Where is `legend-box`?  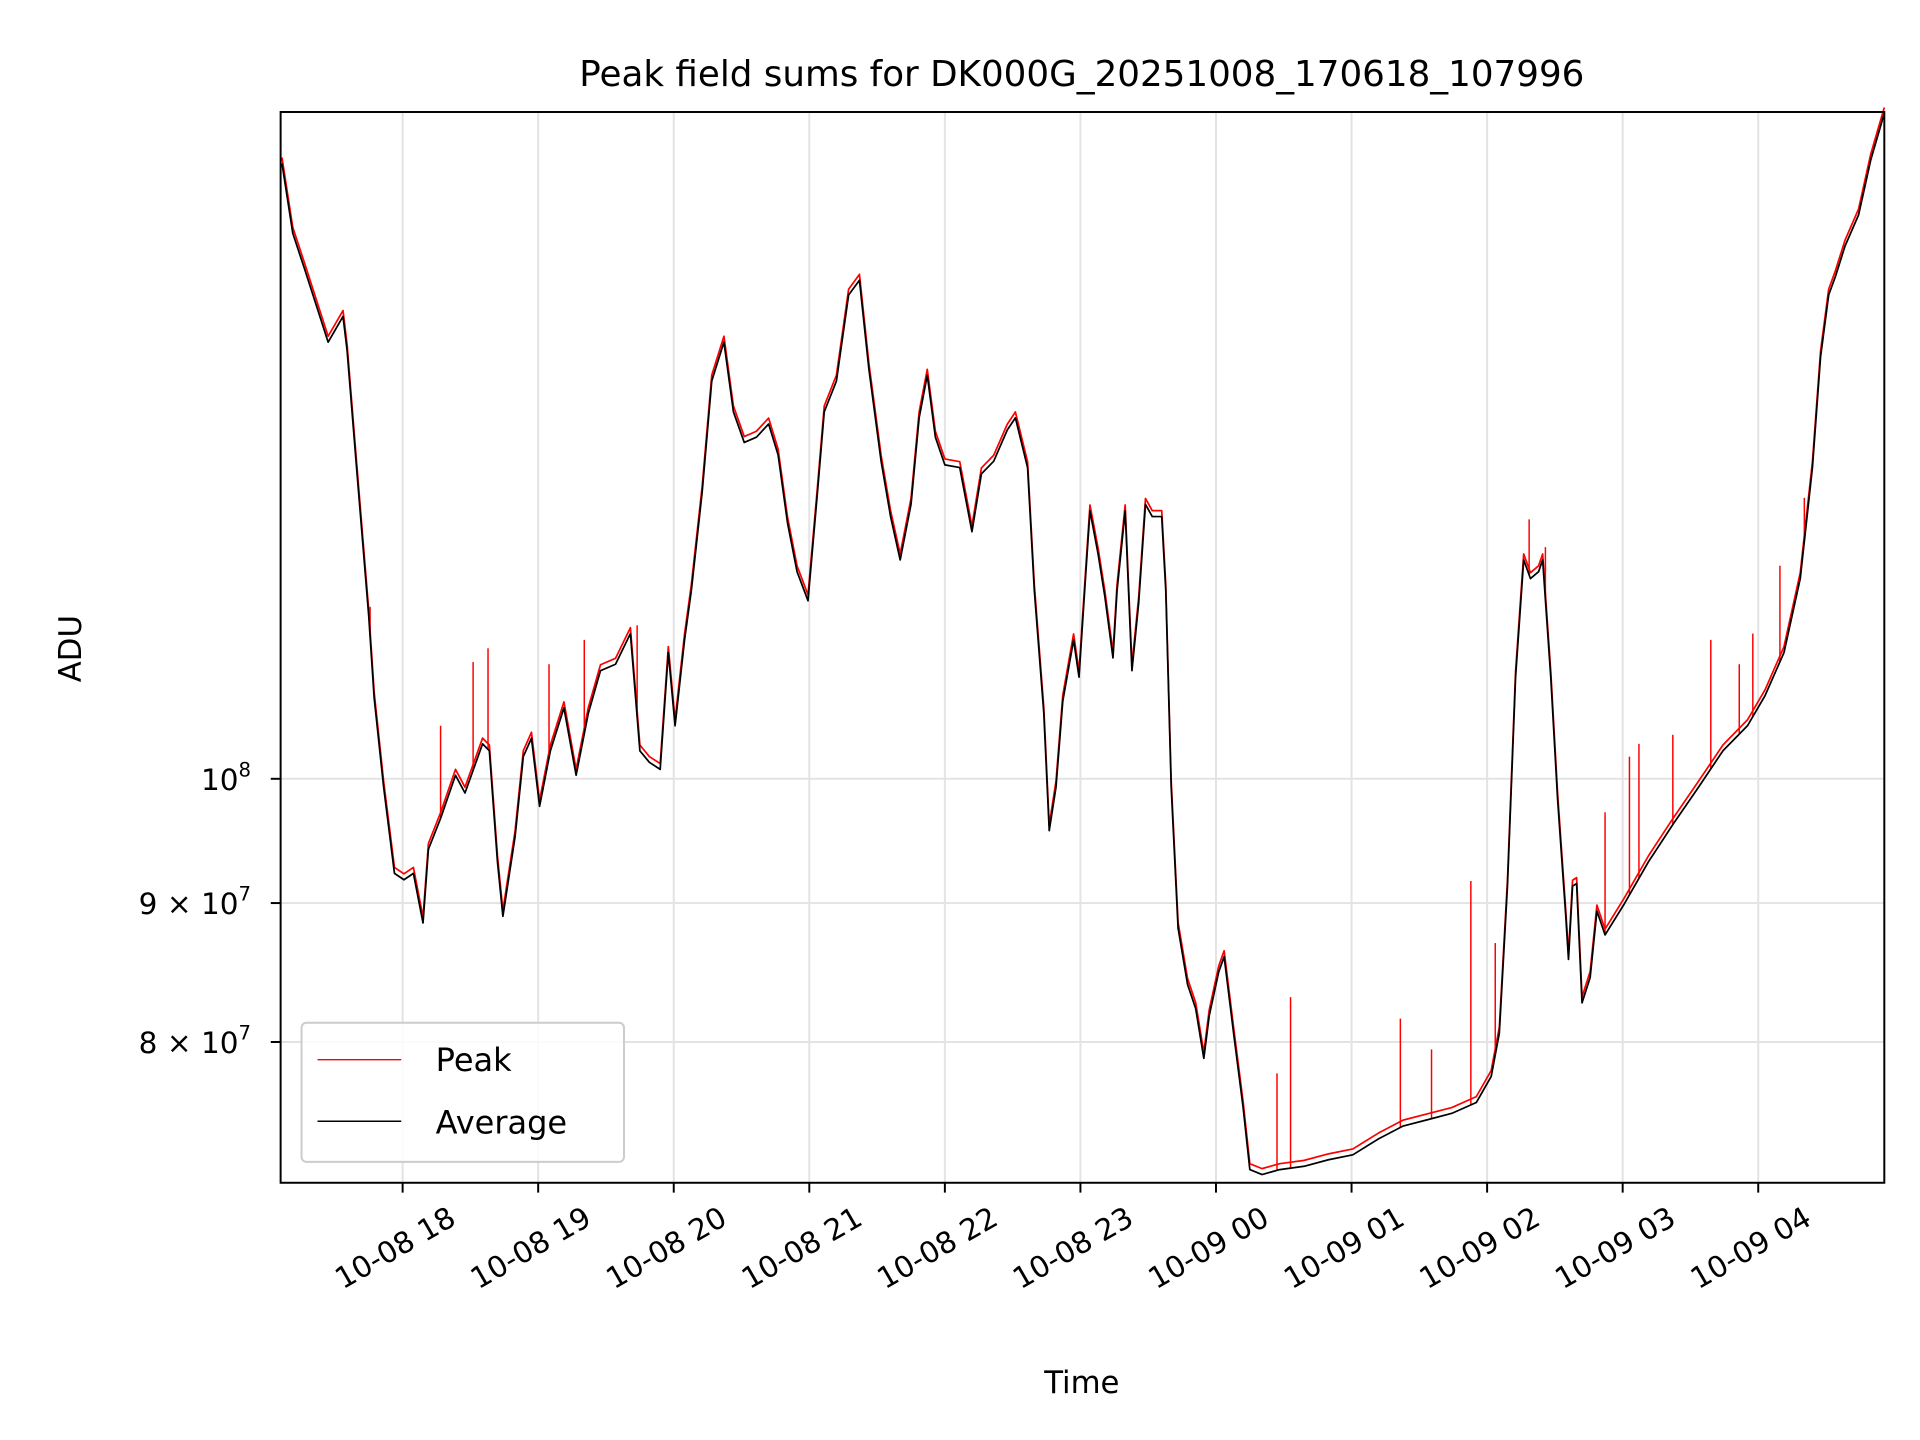
legend-box is located at coordinates (462, 1092).